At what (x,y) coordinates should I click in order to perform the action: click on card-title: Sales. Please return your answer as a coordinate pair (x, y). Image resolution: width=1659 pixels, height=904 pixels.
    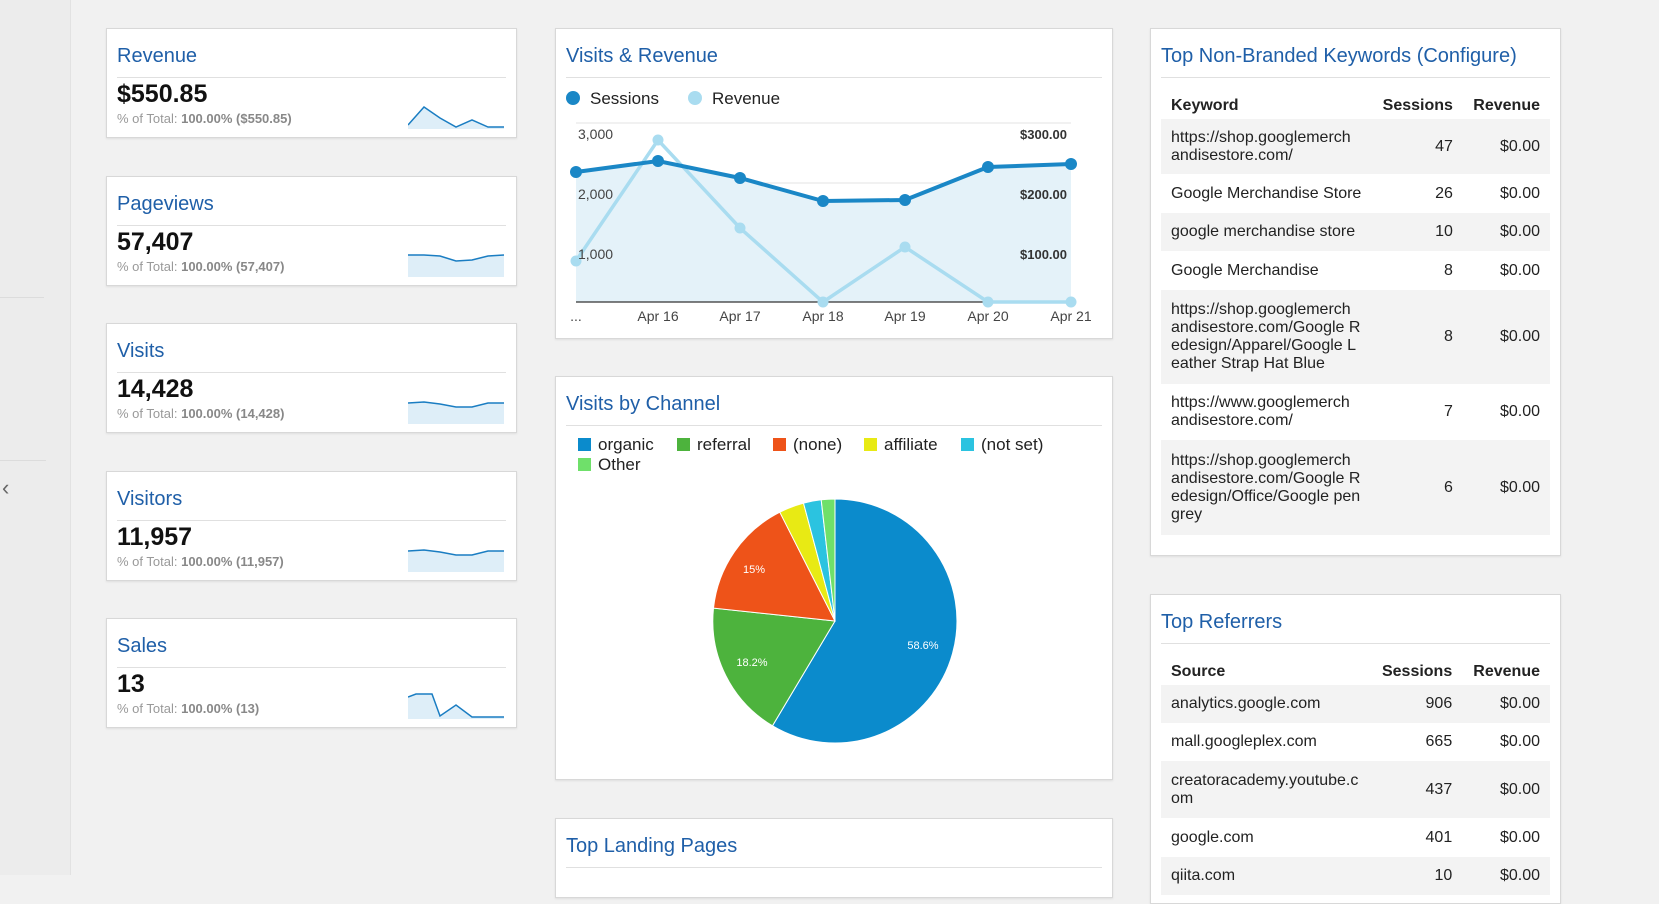
    Looking at the image, I should click on (311, 649).